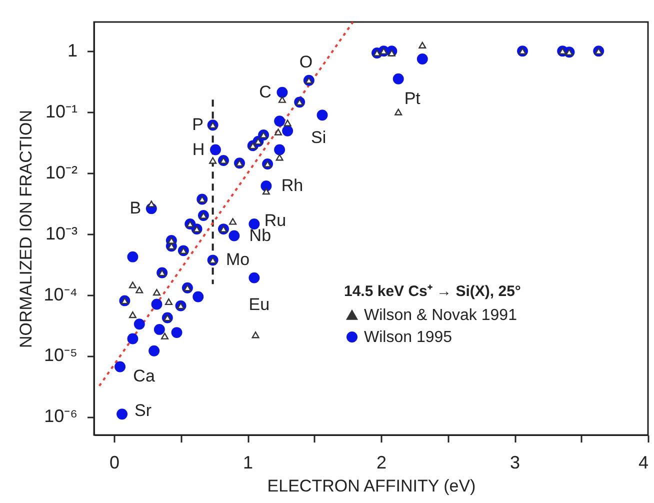 This screenshot has width=654, height=503. I want to click on y-tick-label: 10⁻⁶, so click(61, 416).